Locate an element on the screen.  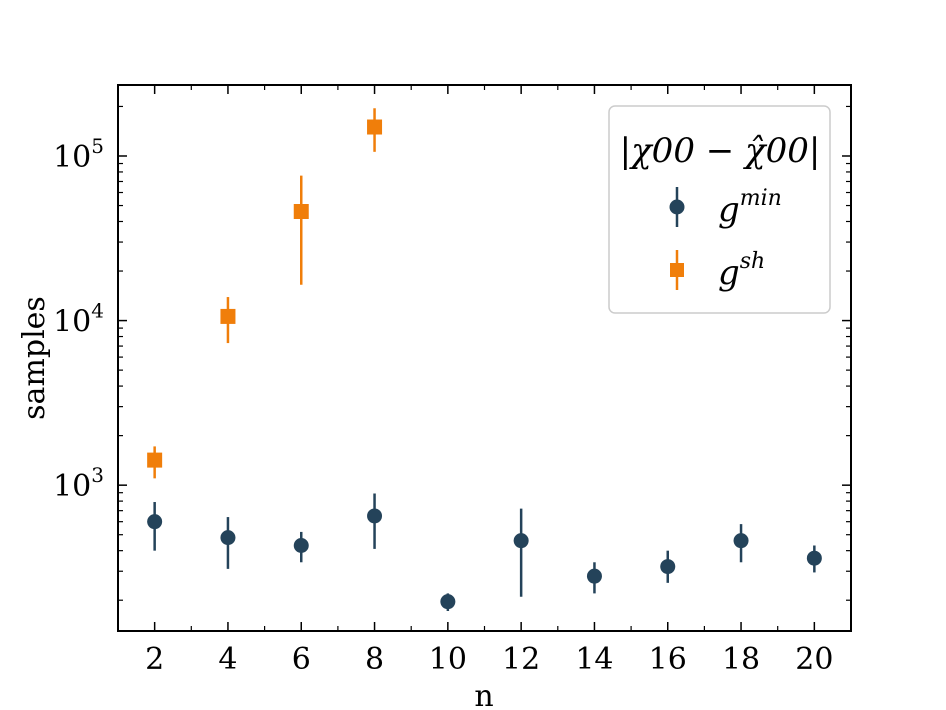
legend-title: |χ00 − χ̂00| is located at coordinates (720, 151).